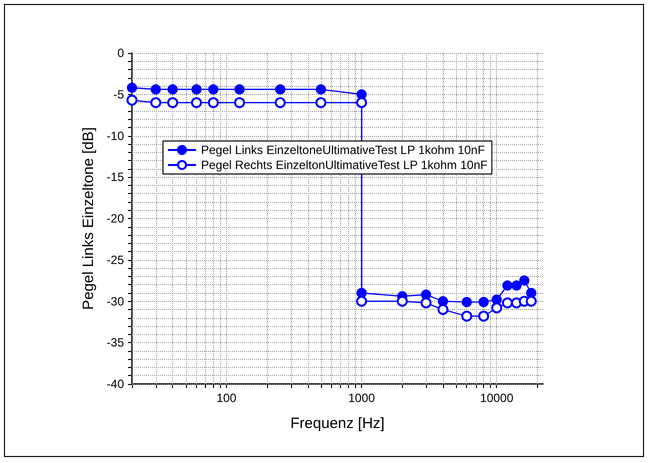 The height and width of the screenshot is (463, 650). Describe the element at coordinates (344, 165) in the screenshot. I see `legend-label: Pegel Rechts EinzeltonUltimativeTest LP 1kohm 10nF` at that location.